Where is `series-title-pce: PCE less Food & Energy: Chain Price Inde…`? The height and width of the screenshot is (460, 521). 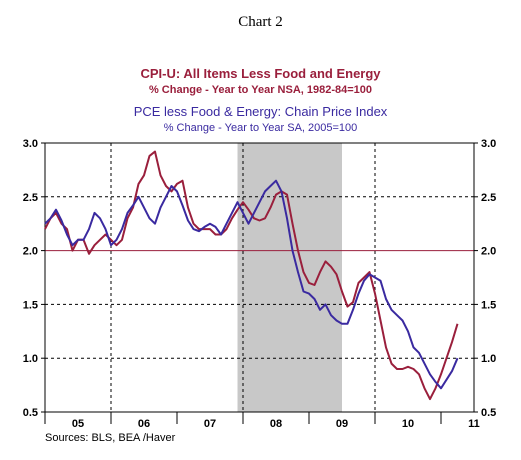
series-title-pce: PCE less Food & Energy: Chain Price Inde… is located at coordinates (260, 111).